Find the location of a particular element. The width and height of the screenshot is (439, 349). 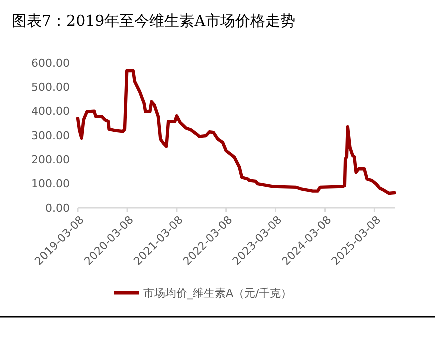

y-tick-label: 500.00 is located at coordinates (51, 87).